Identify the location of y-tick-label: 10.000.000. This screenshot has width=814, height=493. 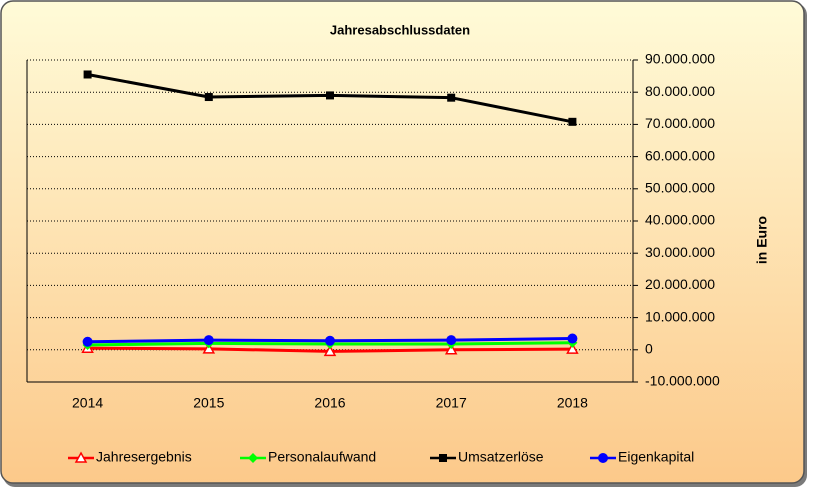
(680, 316).